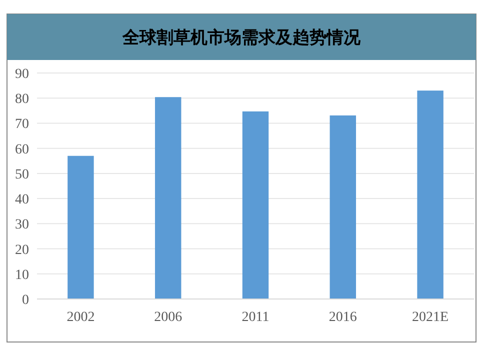 The height and width of the screenshot is (348, 501). Describe the element at coordinates (256, 317) in the screenshot. I see `x-tick-label: 2011` at that location.